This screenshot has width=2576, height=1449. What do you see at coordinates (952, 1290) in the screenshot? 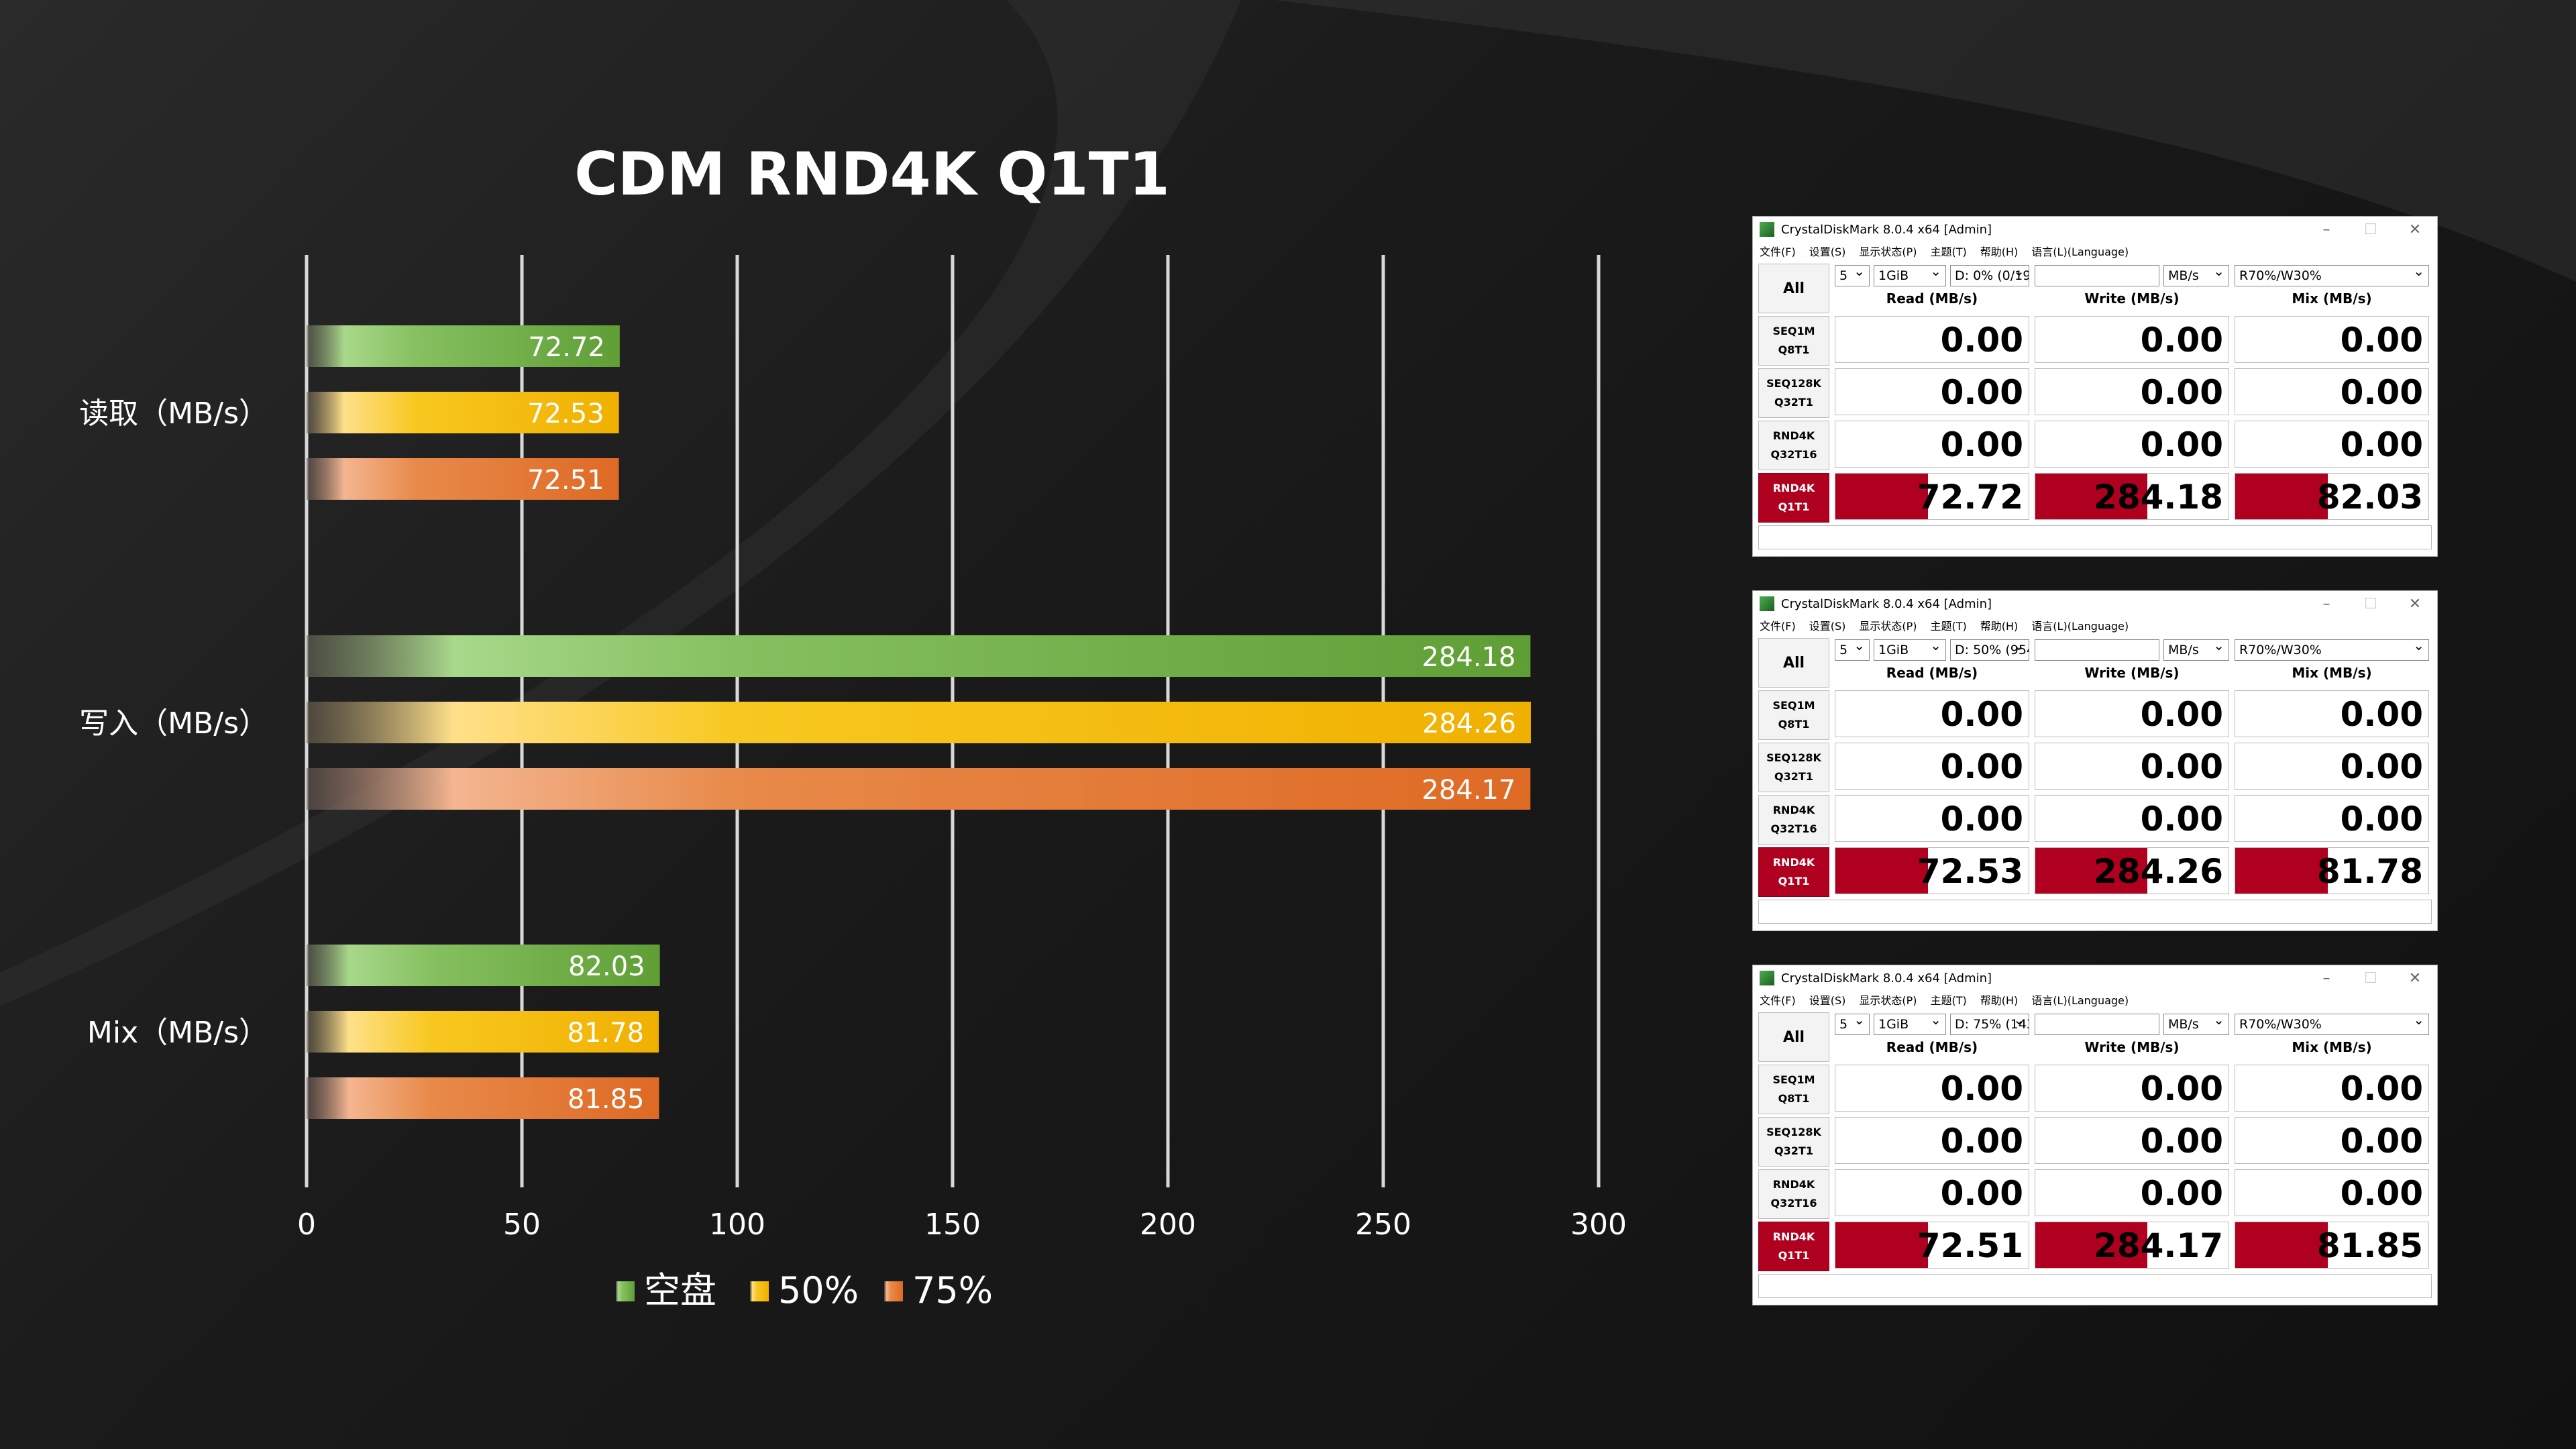
I see `legend-label: 75%` at bounding box center [952, 1290].